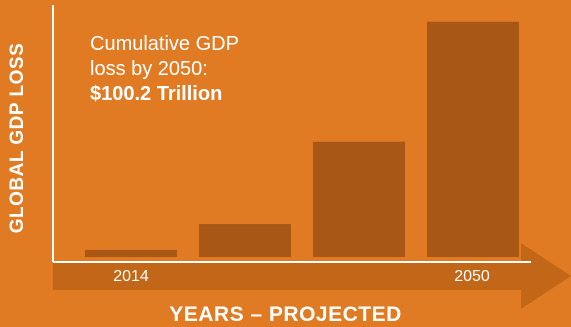  I want to click on x-axis-label: YEARS – PROJECTED, so click(285, 314).